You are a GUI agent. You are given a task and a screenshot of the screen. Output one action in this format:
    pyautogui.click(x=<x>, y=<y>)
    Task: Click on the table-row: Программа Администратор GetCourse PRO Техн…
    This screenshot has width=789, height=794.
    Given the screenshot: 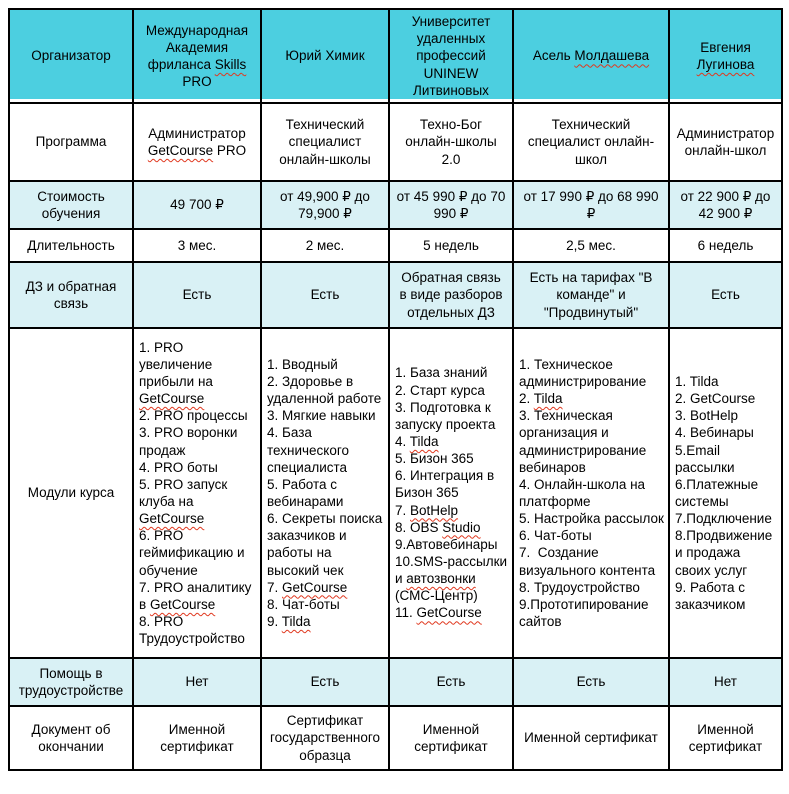 What is the action you would take?
    pyautogui.click(x=395, y=142)
    